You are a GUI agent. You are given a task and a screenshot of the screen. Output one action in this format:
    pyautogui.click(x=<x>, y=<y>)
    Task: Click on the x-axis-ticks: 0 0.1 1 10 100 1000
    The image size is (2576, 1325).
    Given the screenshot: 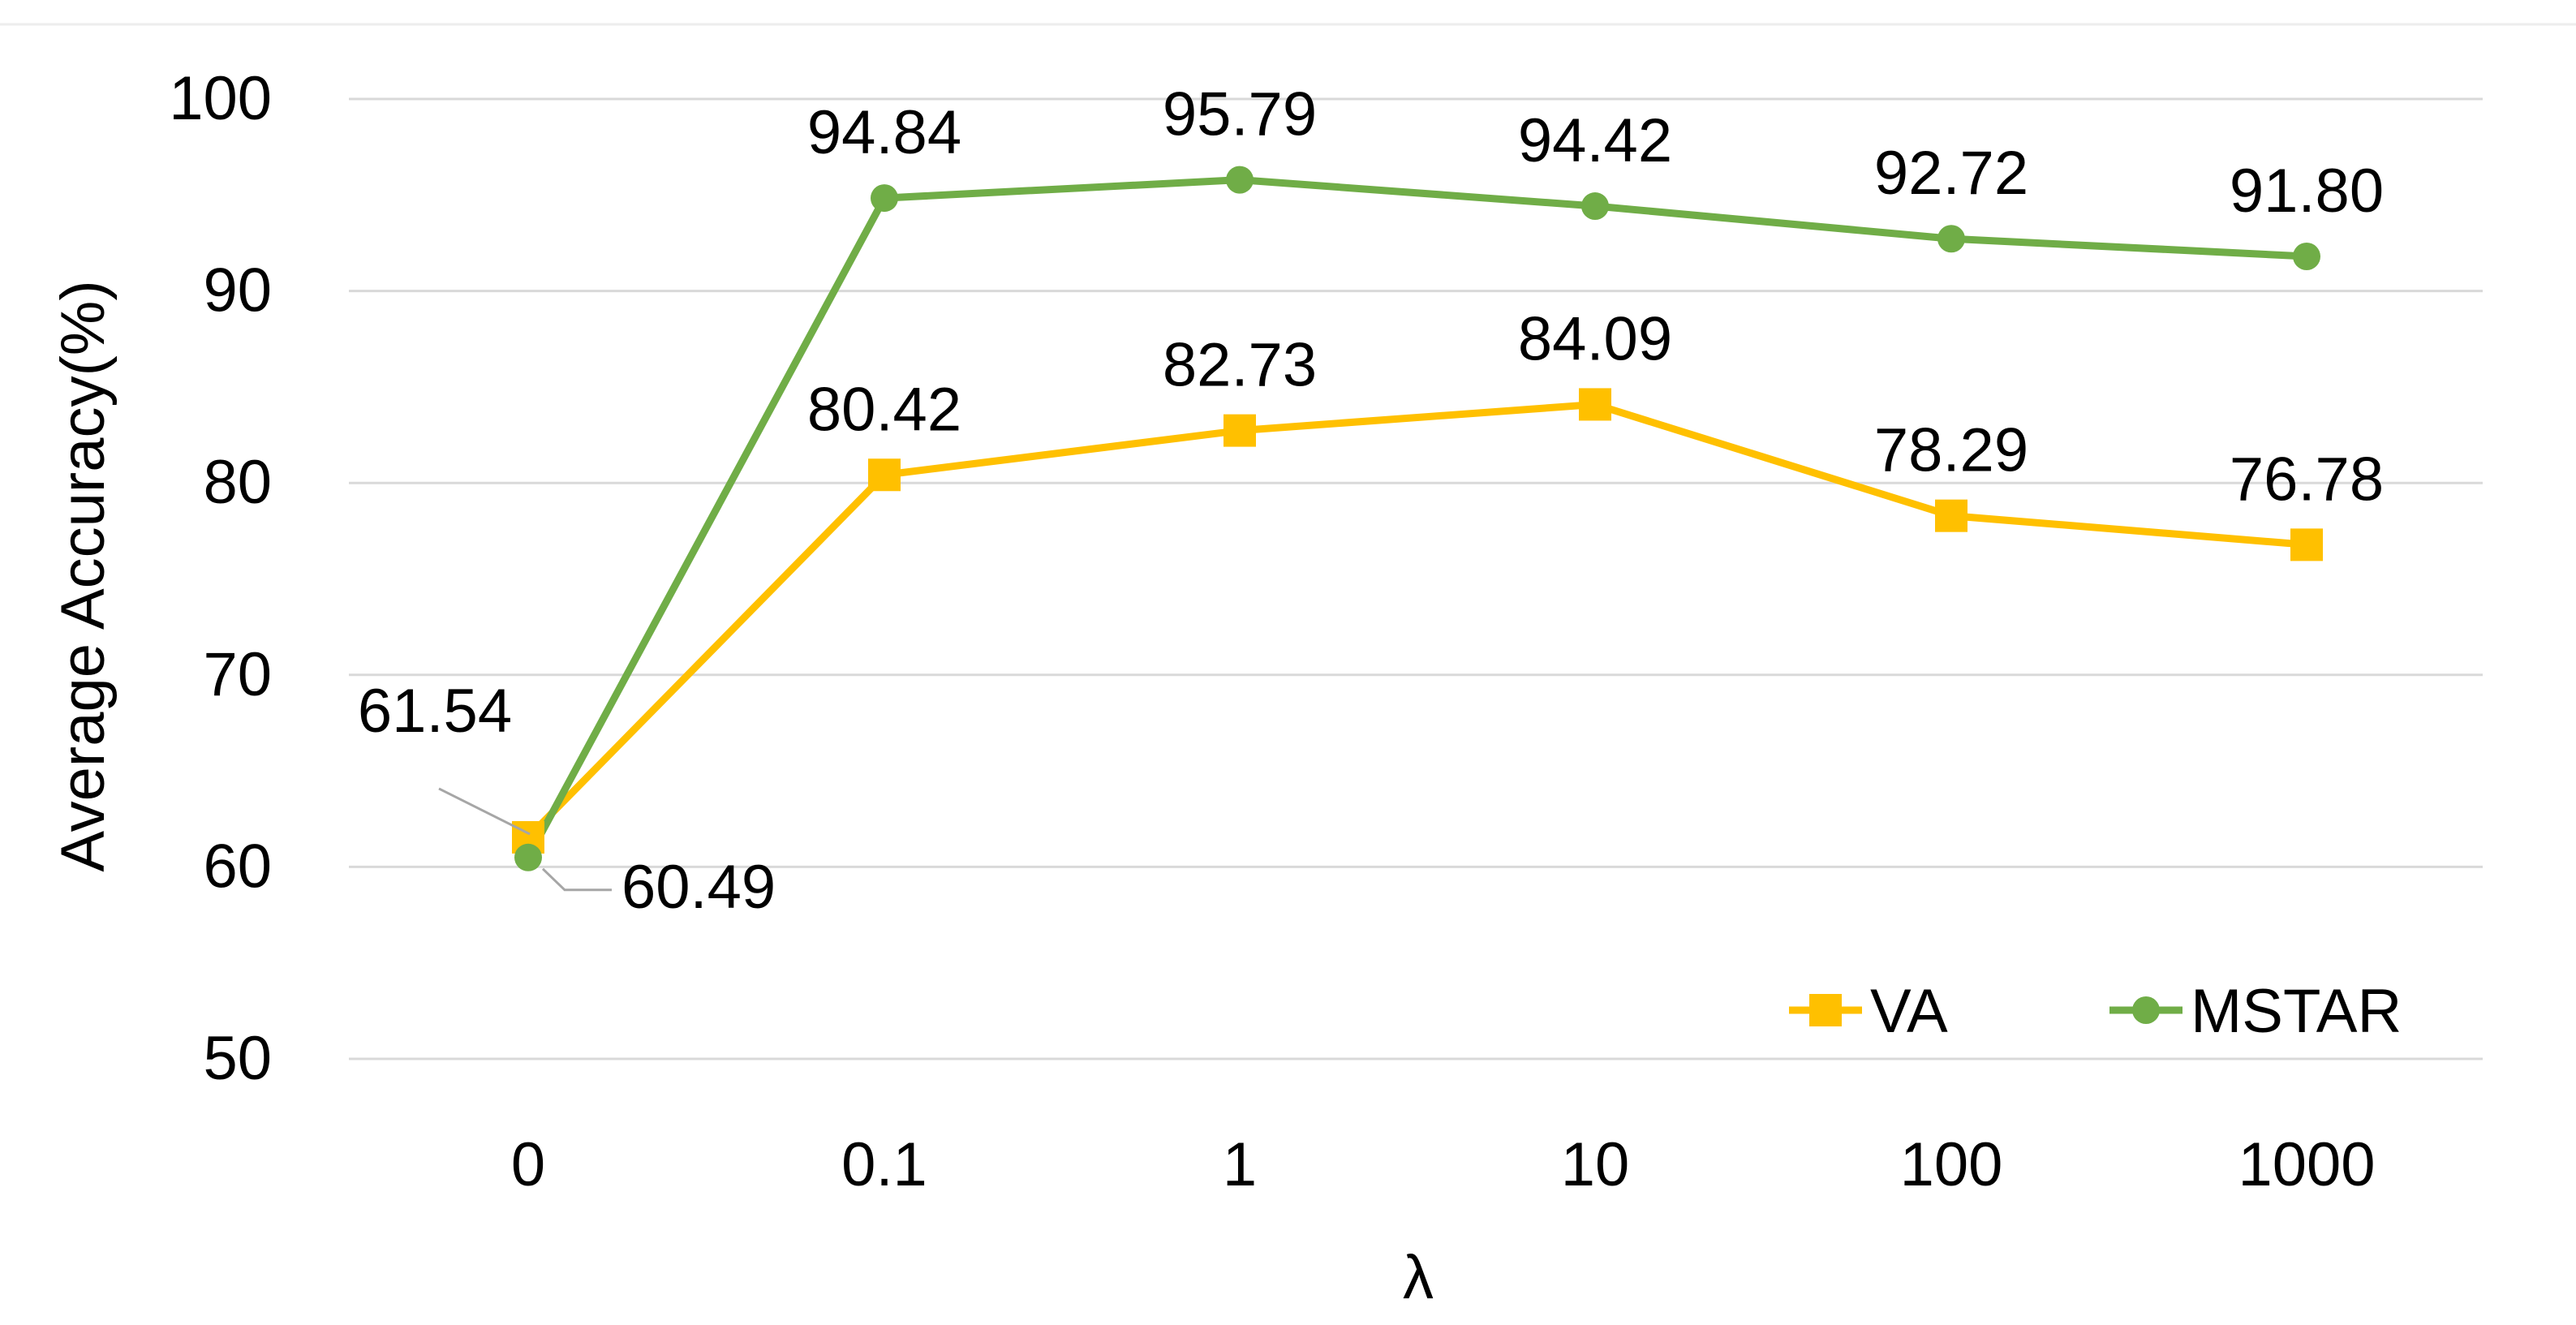 What is the action you would take?
    pyautogui.click(x=1443, y=1164)
    